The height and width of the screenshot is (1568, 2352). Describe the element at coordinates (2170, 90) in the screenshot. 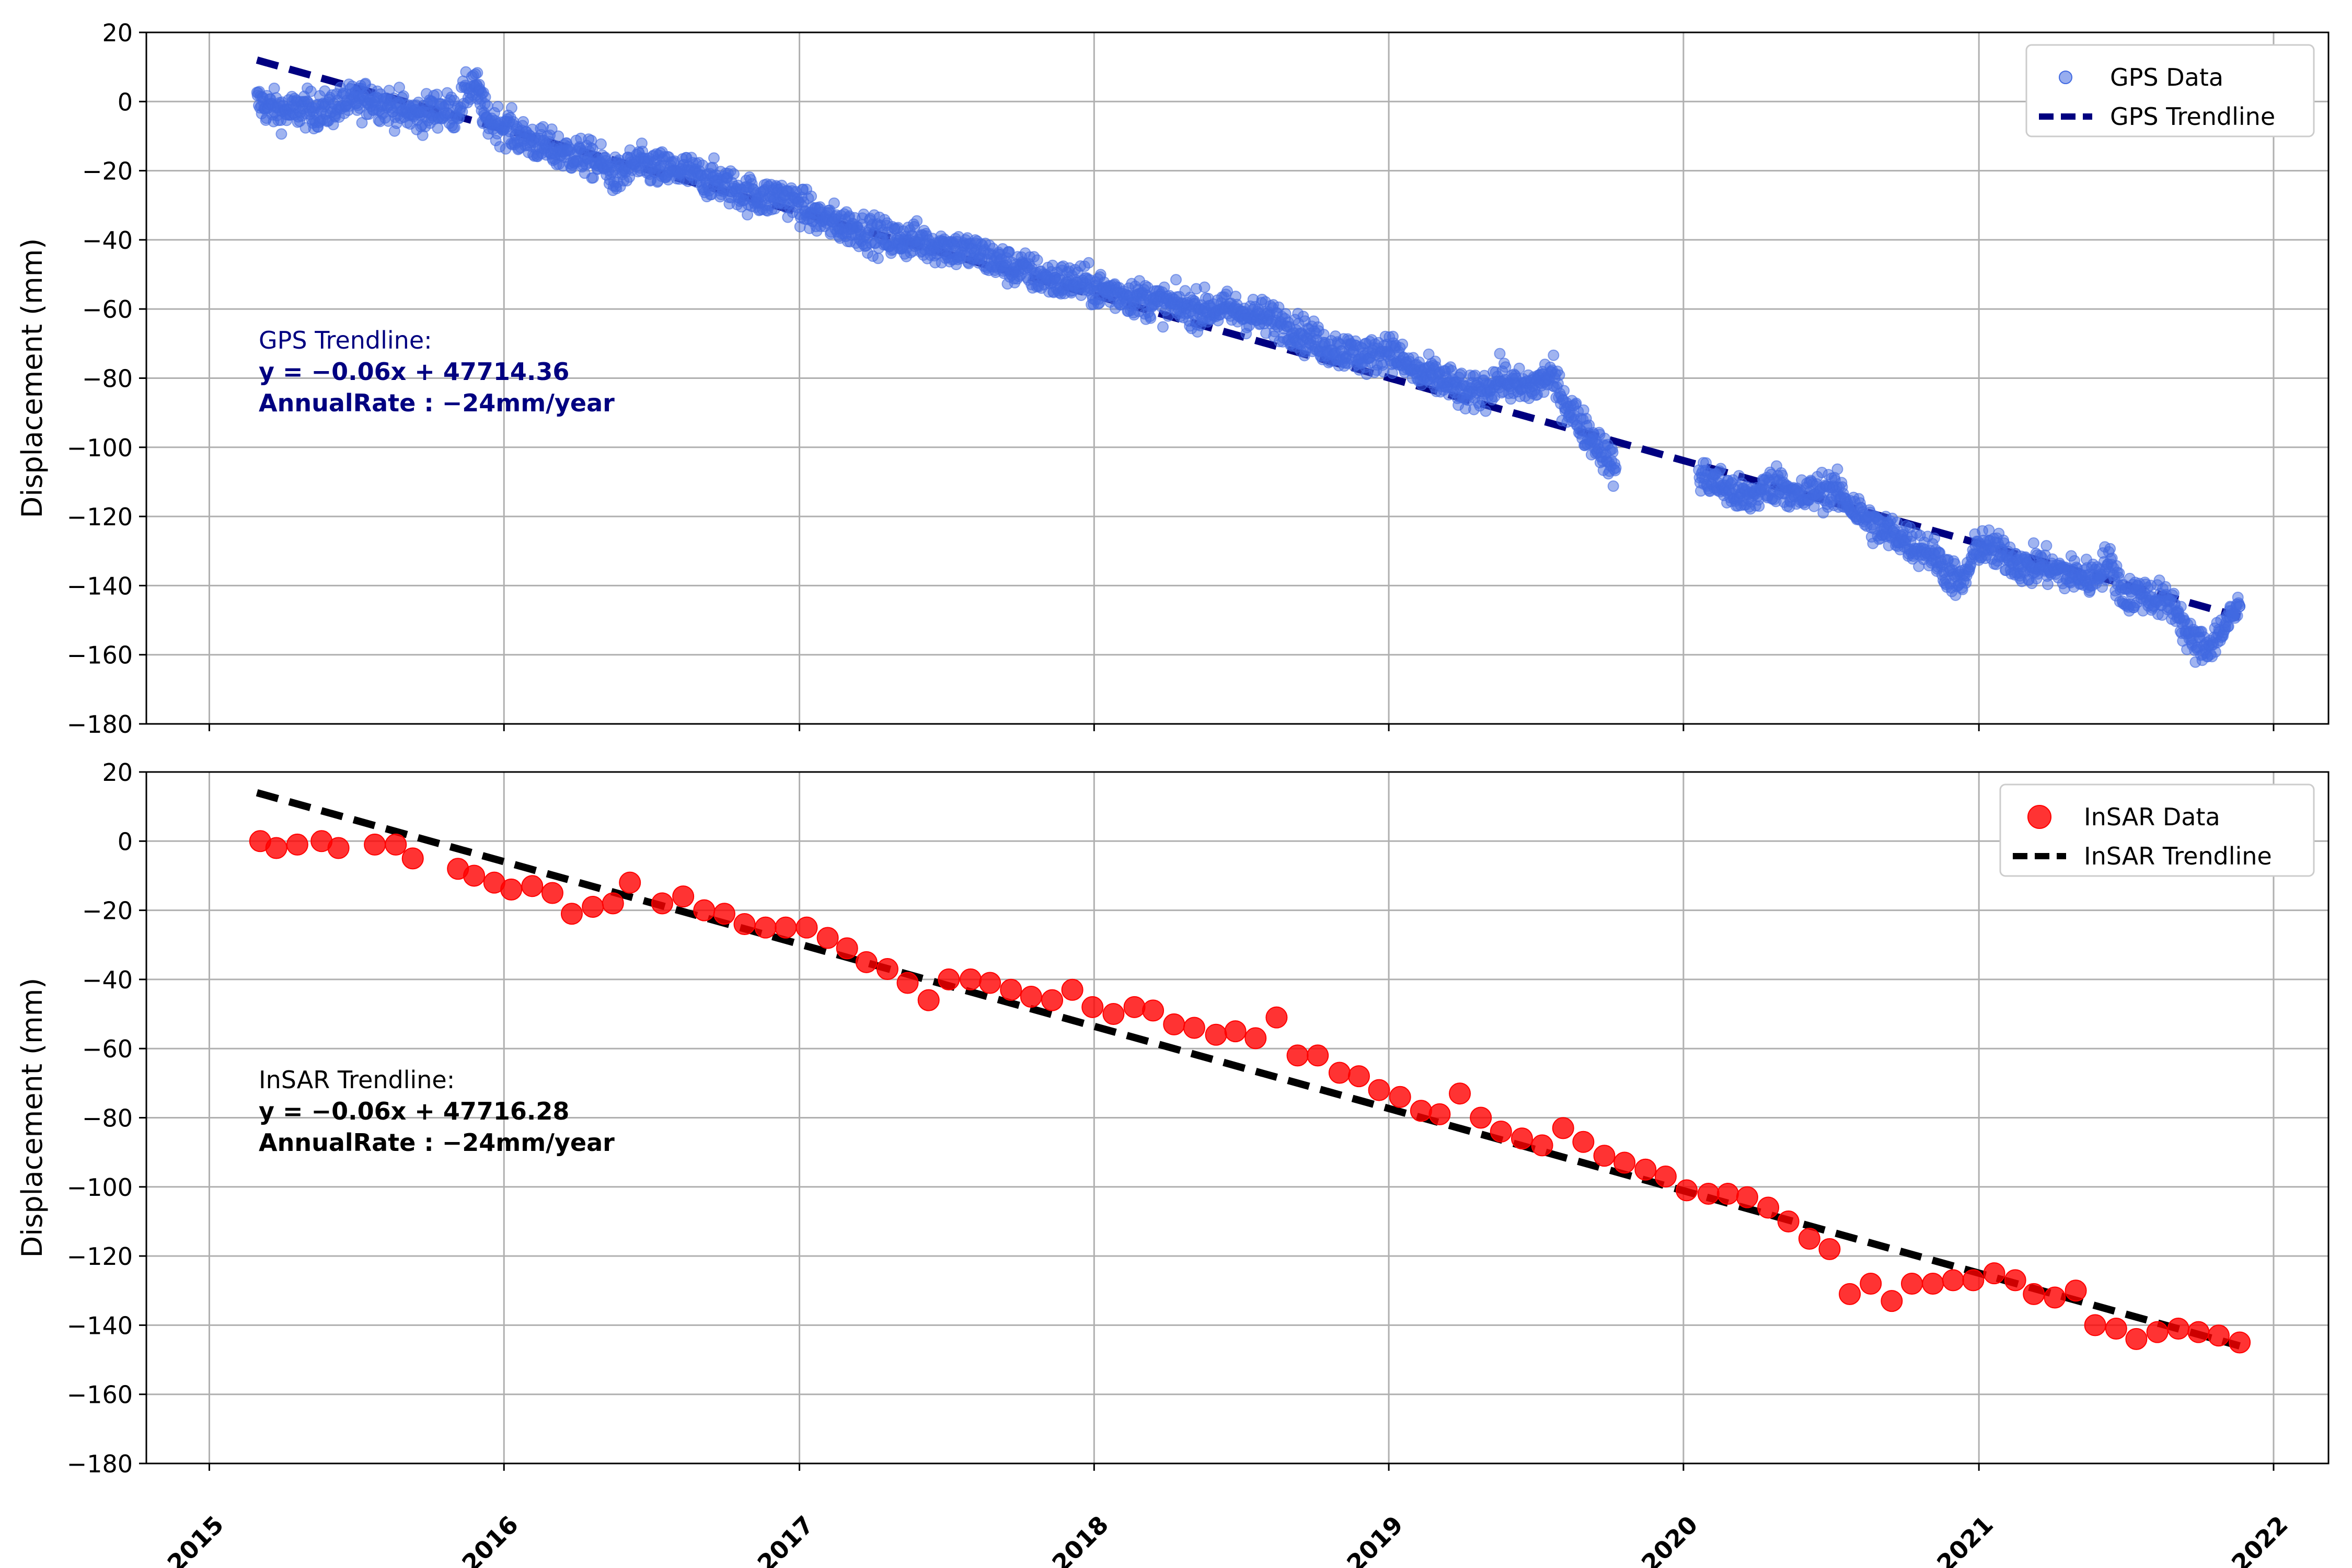

I see `gps-legend-box` at that location.